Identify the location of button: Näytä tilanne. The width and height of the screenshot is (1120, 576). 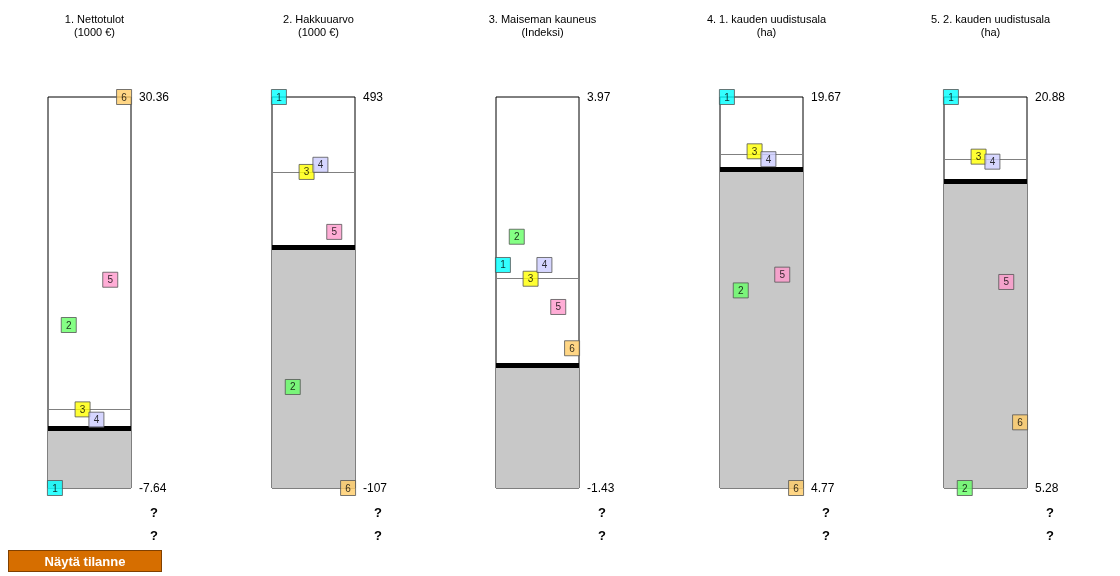
(85, 561).